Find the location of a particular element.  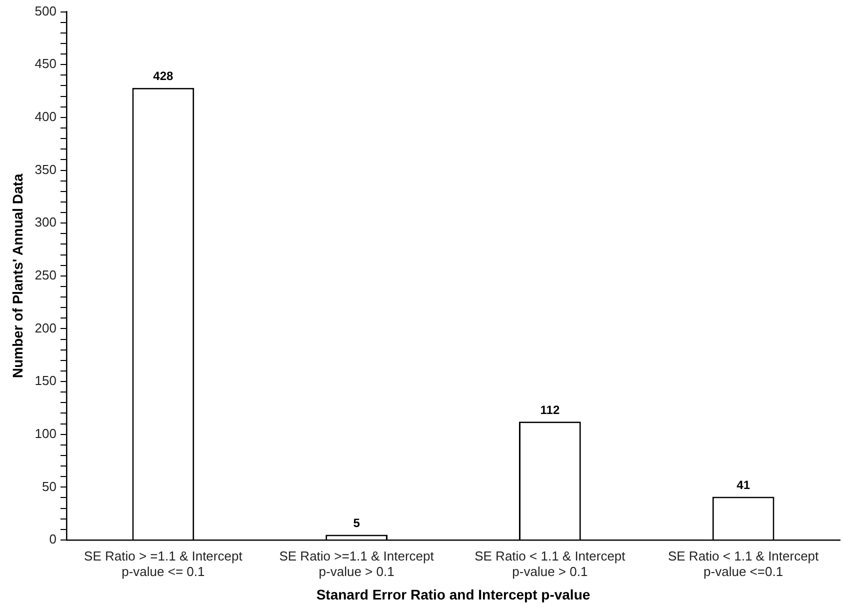

x-tick-label: SE Ratio > =1.1 & Intercept p-value <= 0.1 is located at coordinates (163, 563).